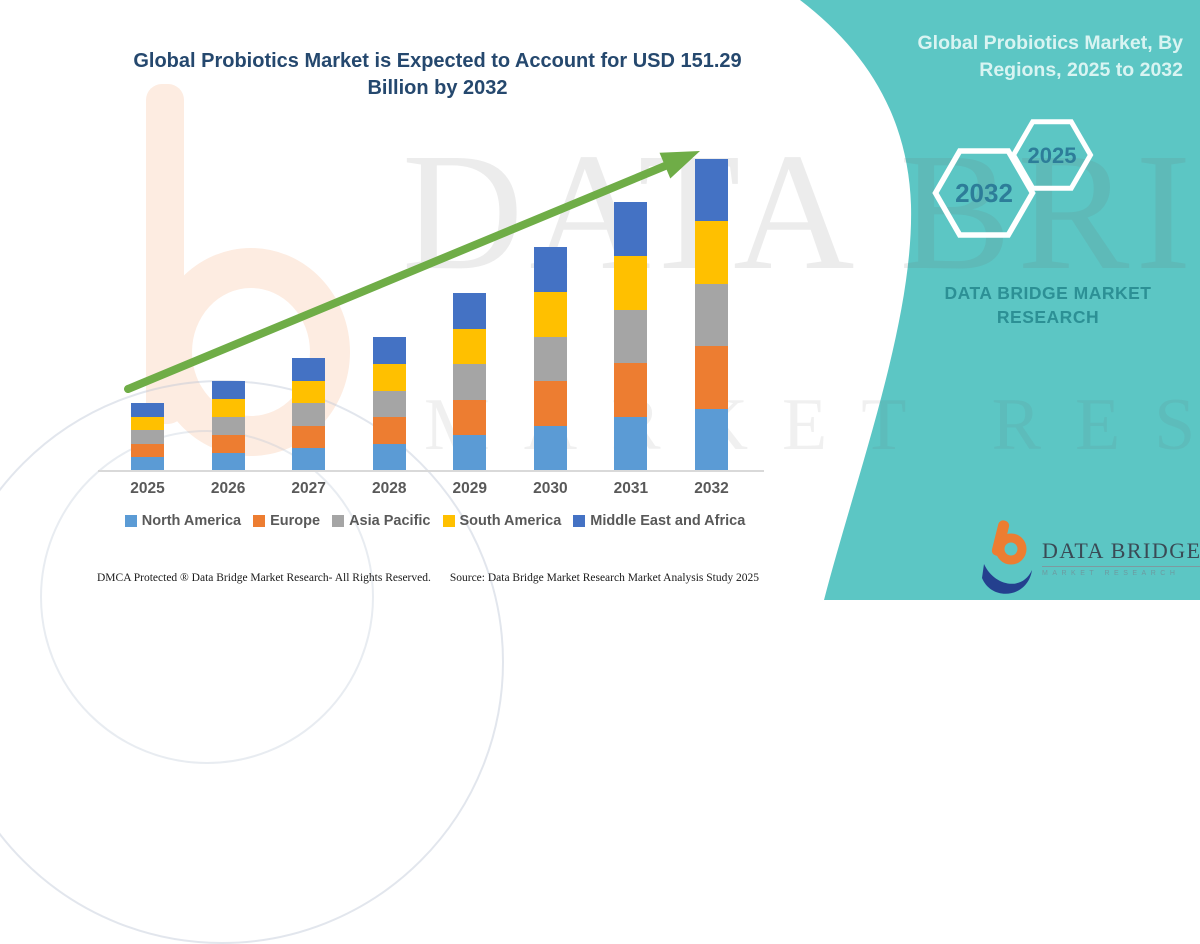  What do you see at coordinates (389, 377) in the screenshot?
I see `bar-segment-2028-south-america` at bounding box center [389, 377].